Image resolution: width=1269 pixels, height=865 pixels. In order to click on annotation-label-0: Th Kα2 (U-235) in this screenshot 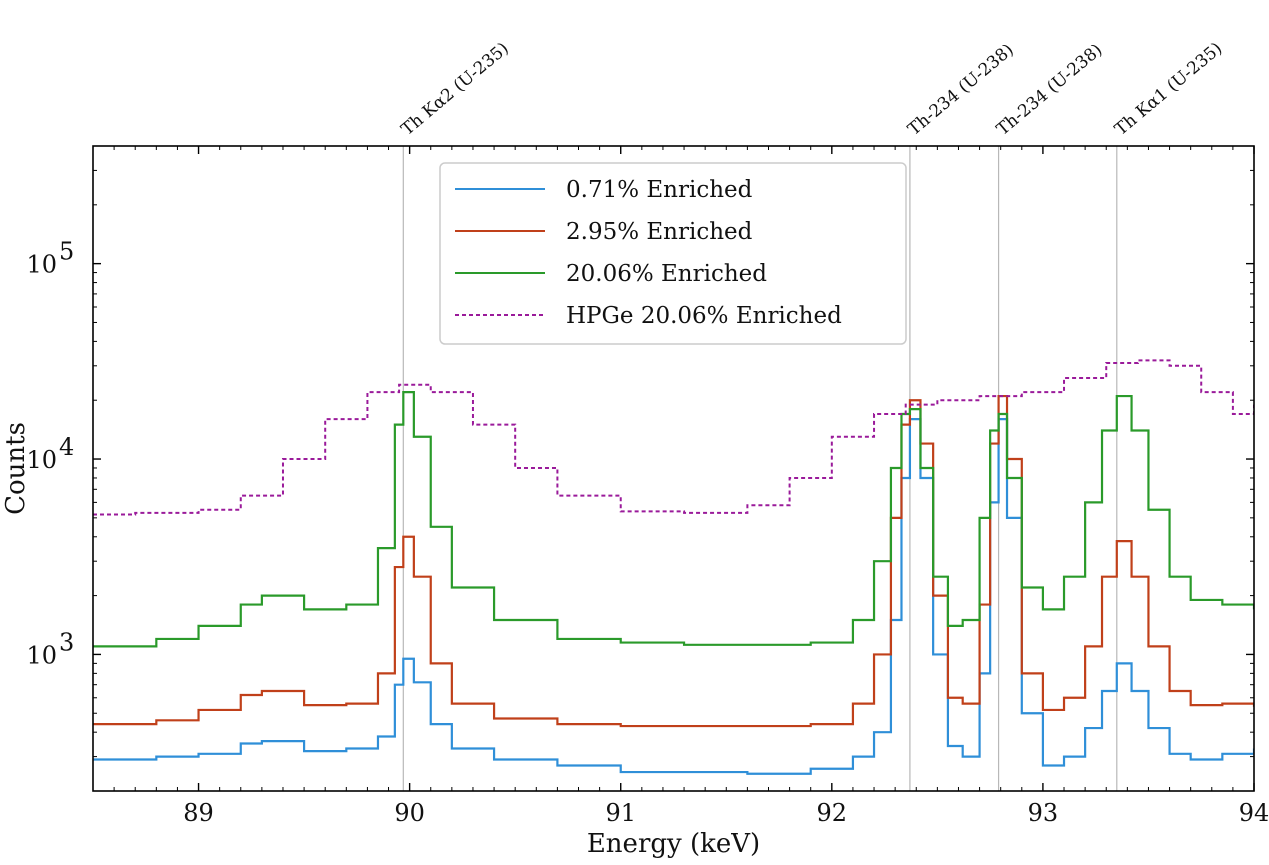, I will do `click(455, 89)`.